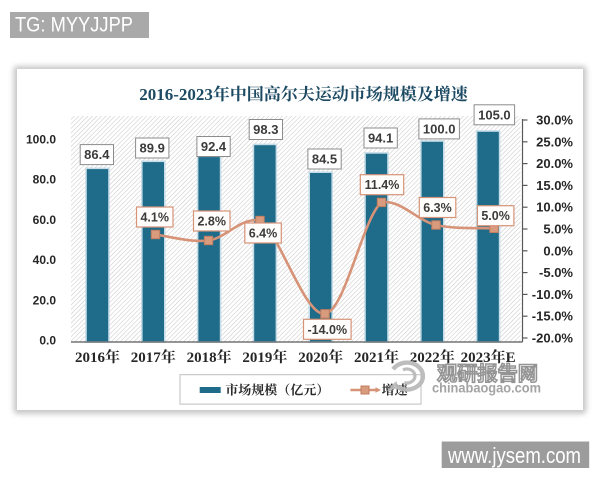 The width and height of the screenshot is (600, 480). What do you see at coordinates (45, 300) in the screenshot?
I see `svg-text: 20.0` at bounding box center [45, 300].